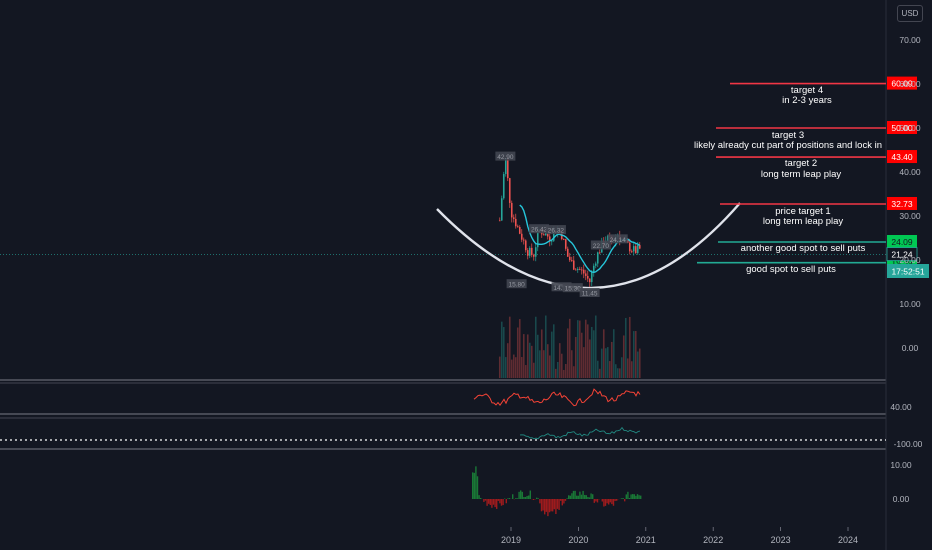 The width and height of the screenshot is (932, 550). Describe the element at coordinates (713, 540) in the screenshot. I see `time-axis-tick: 2022` at that location.